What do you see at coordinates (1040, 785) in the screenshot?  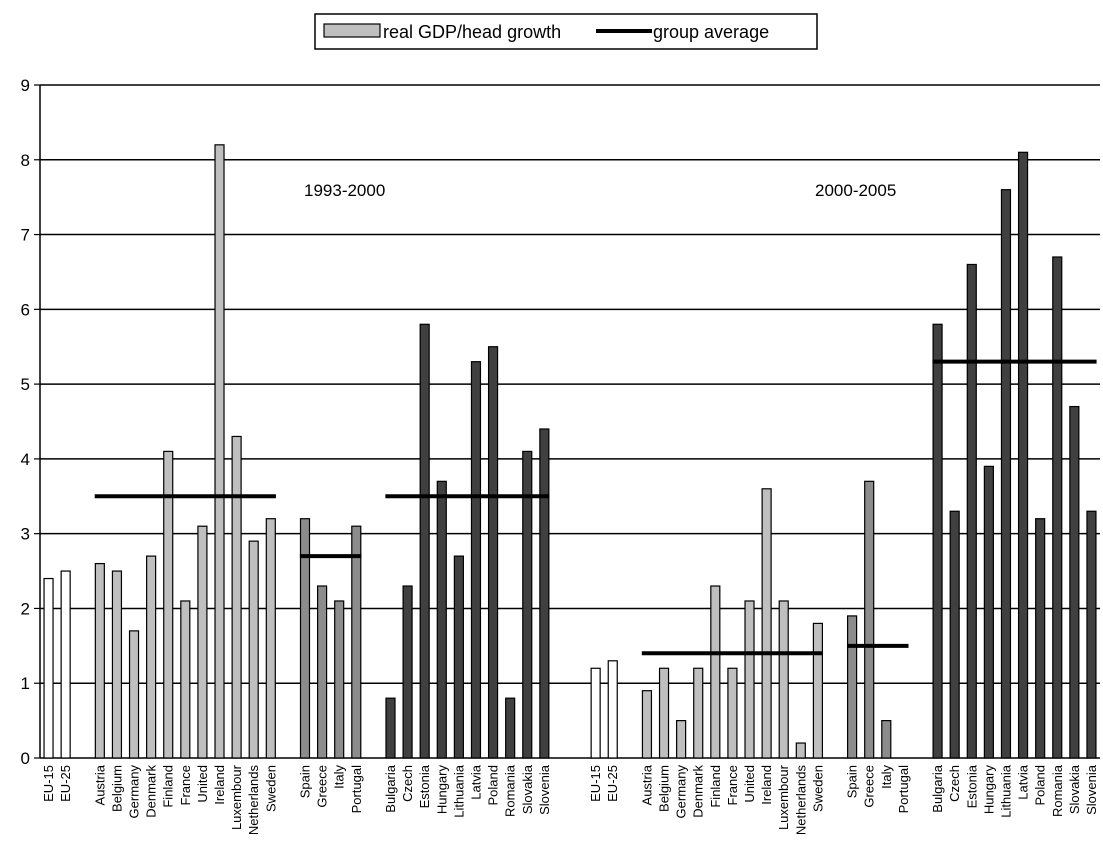 I see `x-category-label: Poland` at bounding box center [1040, 785].